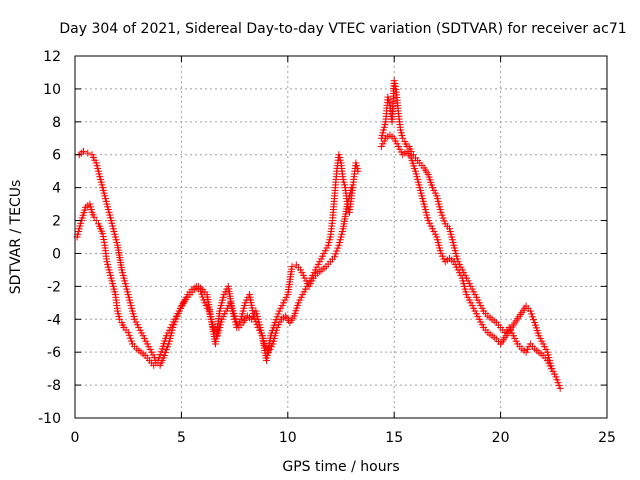 The image size is (640, 480). Describe the element at coordinates (54, 287) in the screenshot. I see `y-tick-label: -2` at that location.